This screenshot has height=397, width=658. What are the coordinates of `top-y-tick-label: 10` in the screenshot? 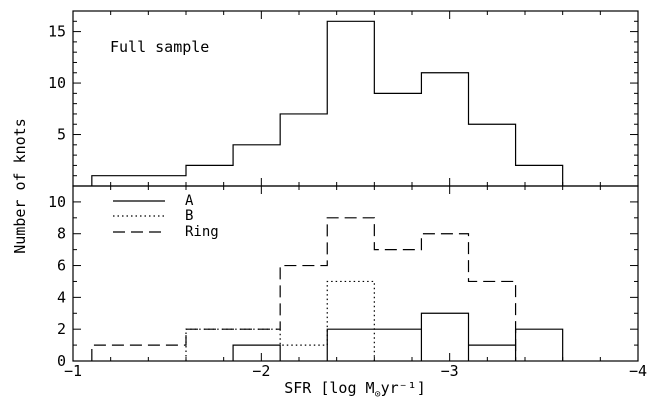 It's located at (57, 83).